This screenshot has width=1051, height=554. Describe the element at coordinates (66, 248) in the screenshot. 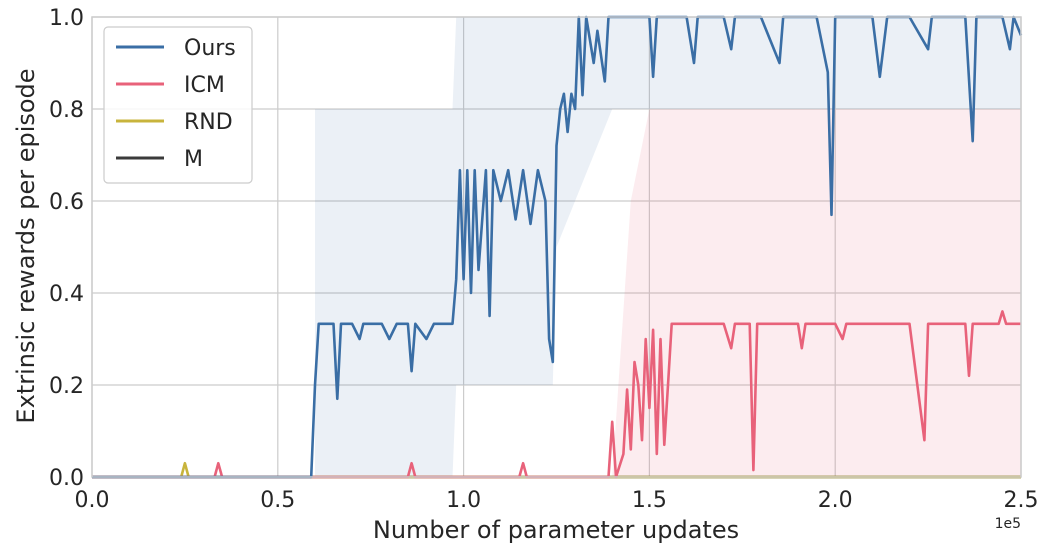

I see `y-tick-labels: 0.0 0.2 0.4 0.6 0.8 1.0` at that location.